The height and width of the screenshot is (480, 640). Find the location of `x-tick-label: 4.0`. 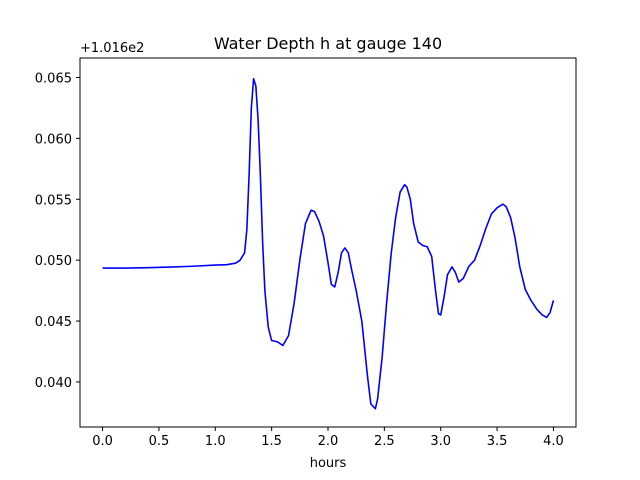

x-tick-label: 4.0 is located at coordinates (553, 441).